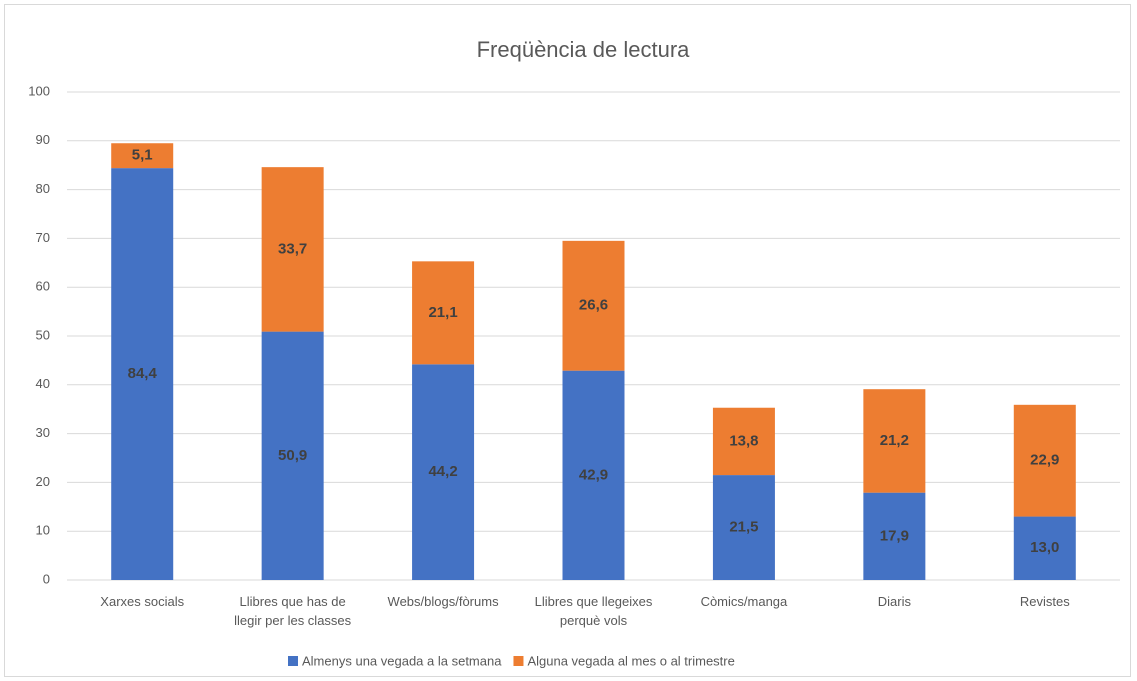 Image resolution: width=1137 pixels, height=681 pixels. What do you see at coordinates (46, 578) in the screenshot?
I see `y-tick-label: 0` at bounding box center [46, 578].